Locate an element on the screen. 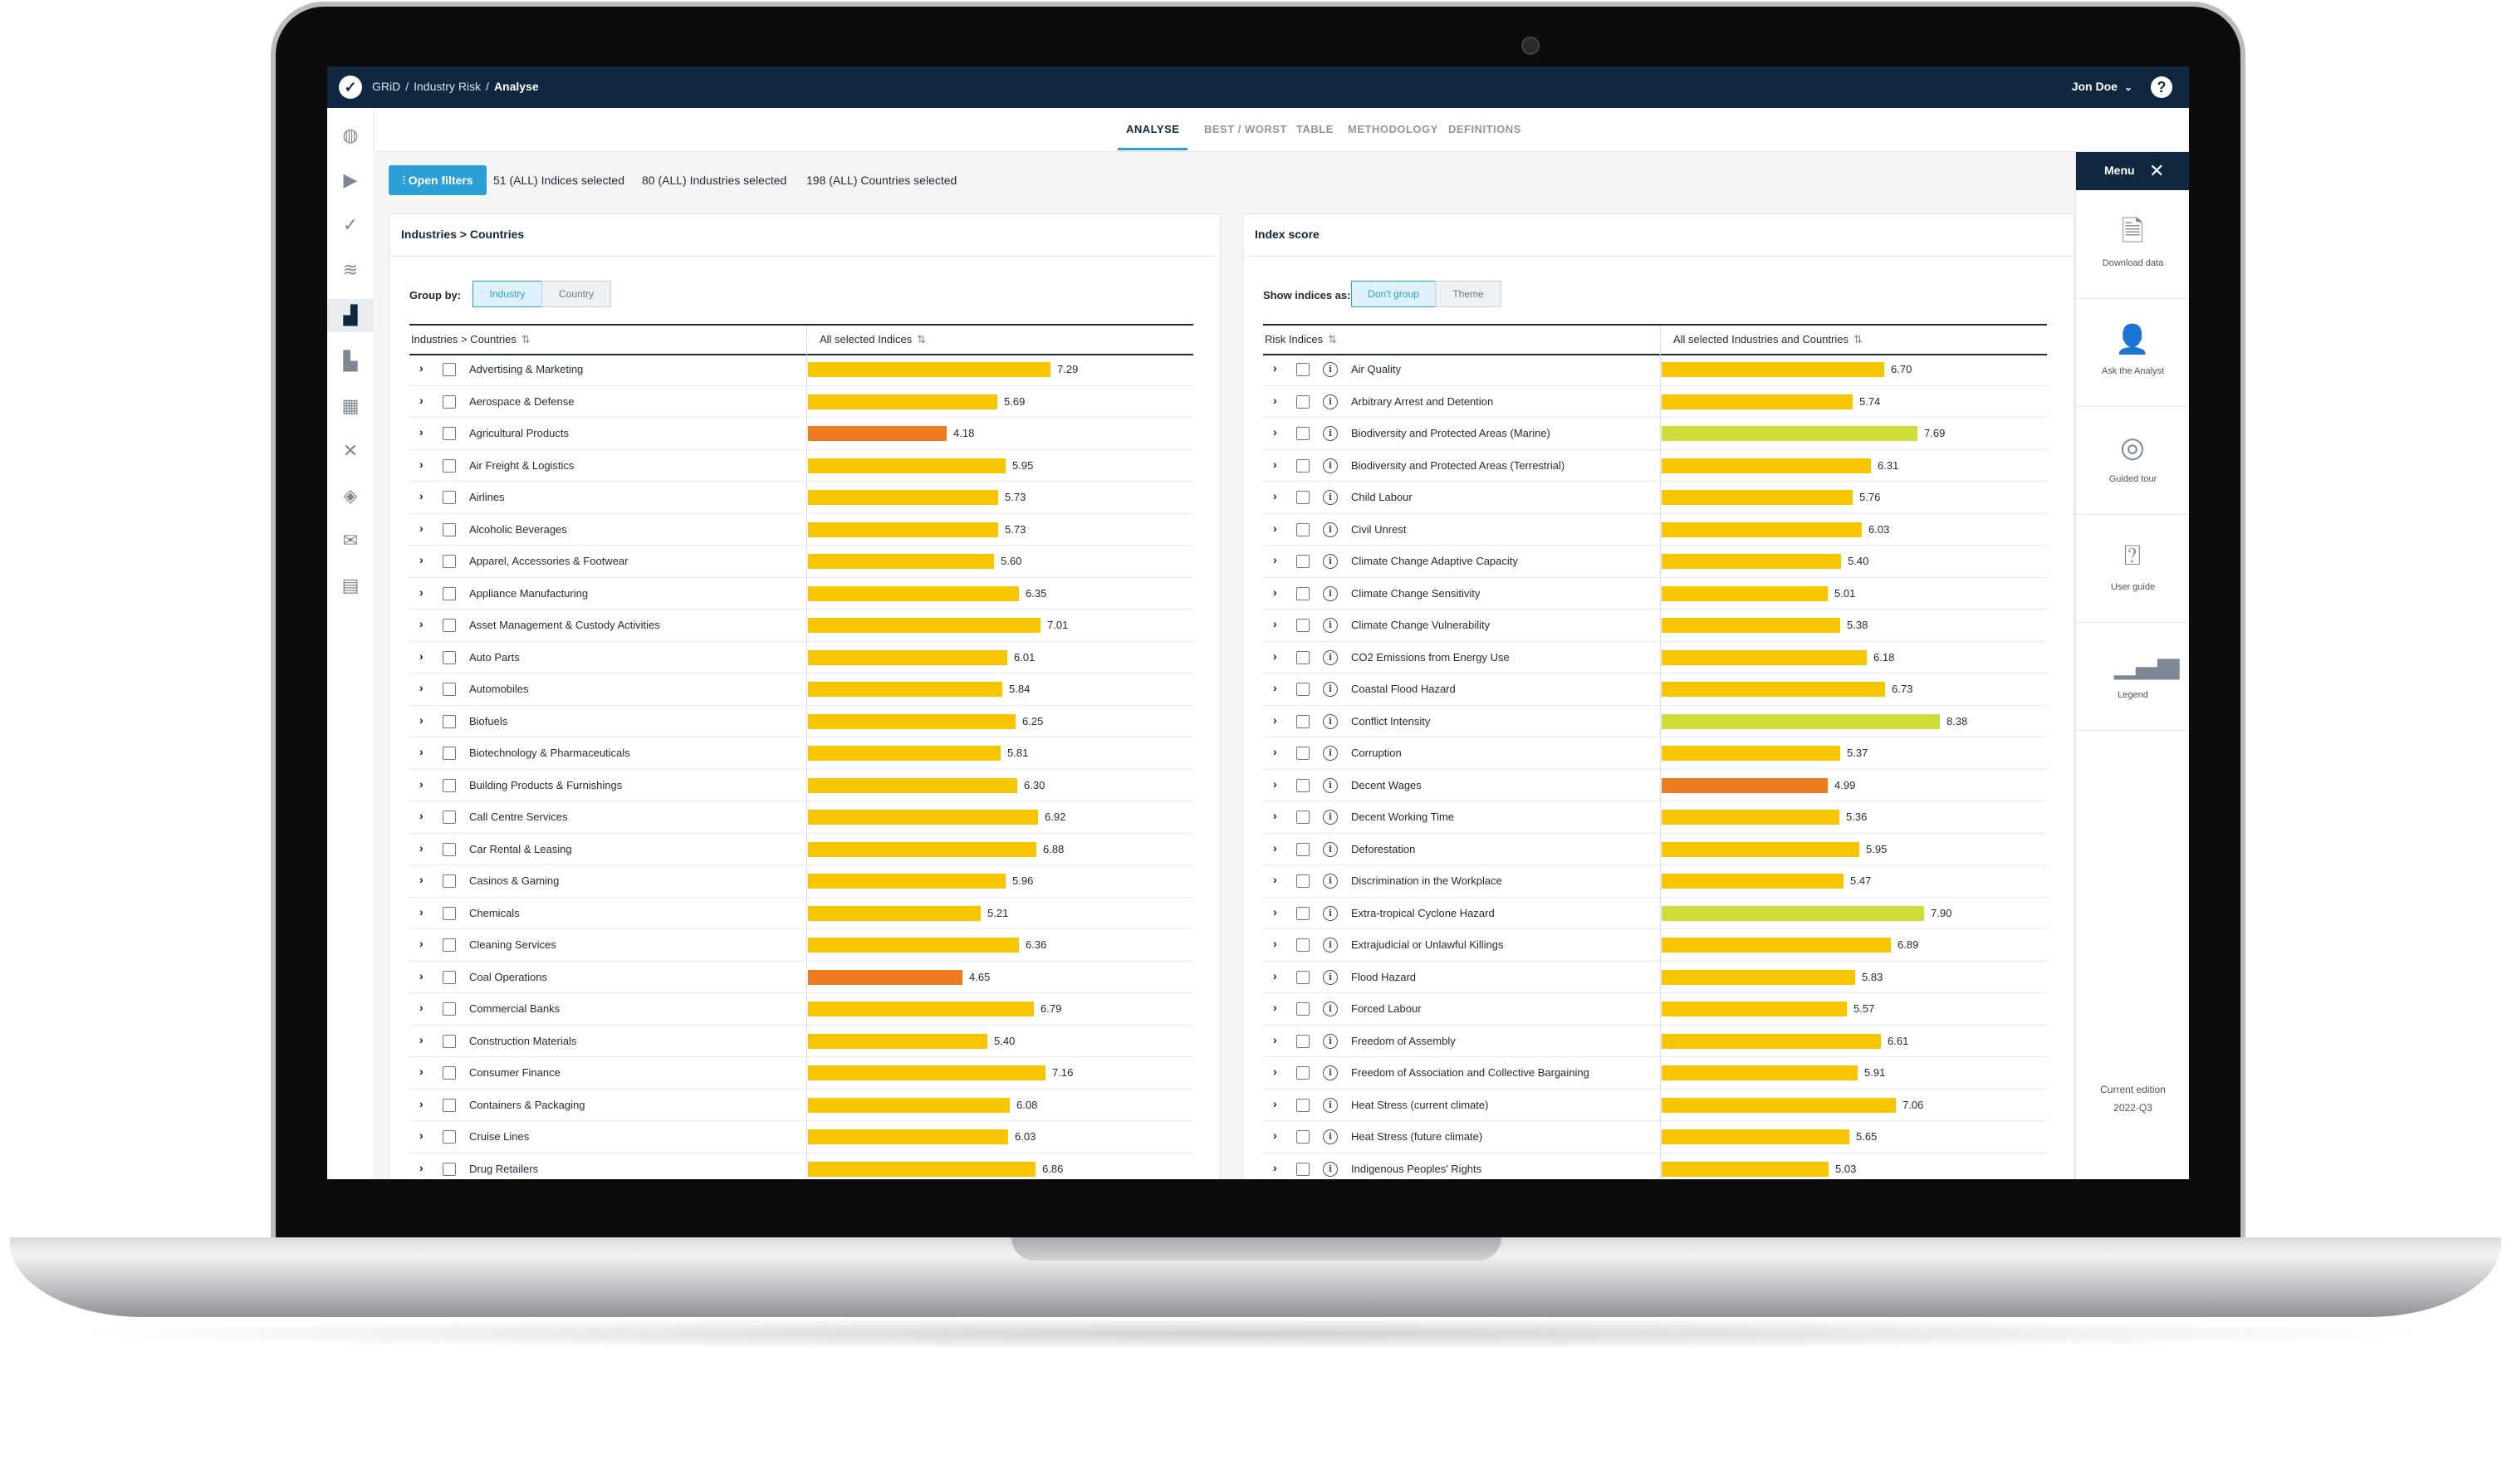  table-row: › Agricultural Products 4.18 is located at coordinates (801, 434).